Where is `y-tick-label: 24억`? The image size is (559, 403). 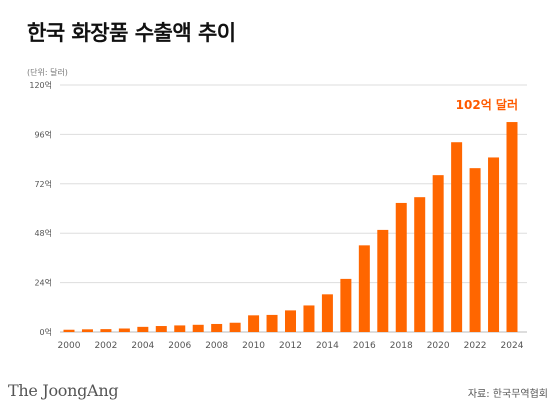 y-tick-label: 24억 is located at coordinates (43, 283).